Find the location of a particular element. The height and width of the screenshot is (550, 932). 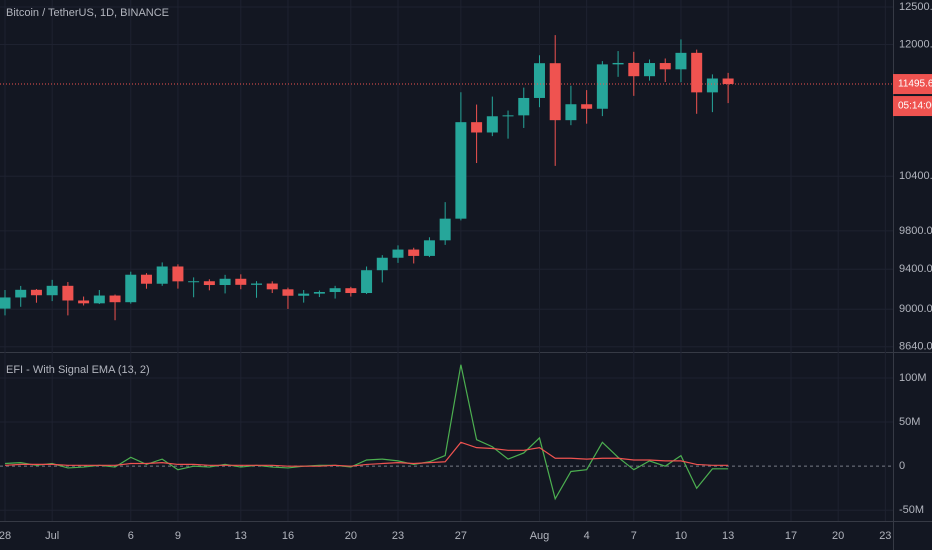

x-tick-label: 28 is located at coordinates (5, 536).